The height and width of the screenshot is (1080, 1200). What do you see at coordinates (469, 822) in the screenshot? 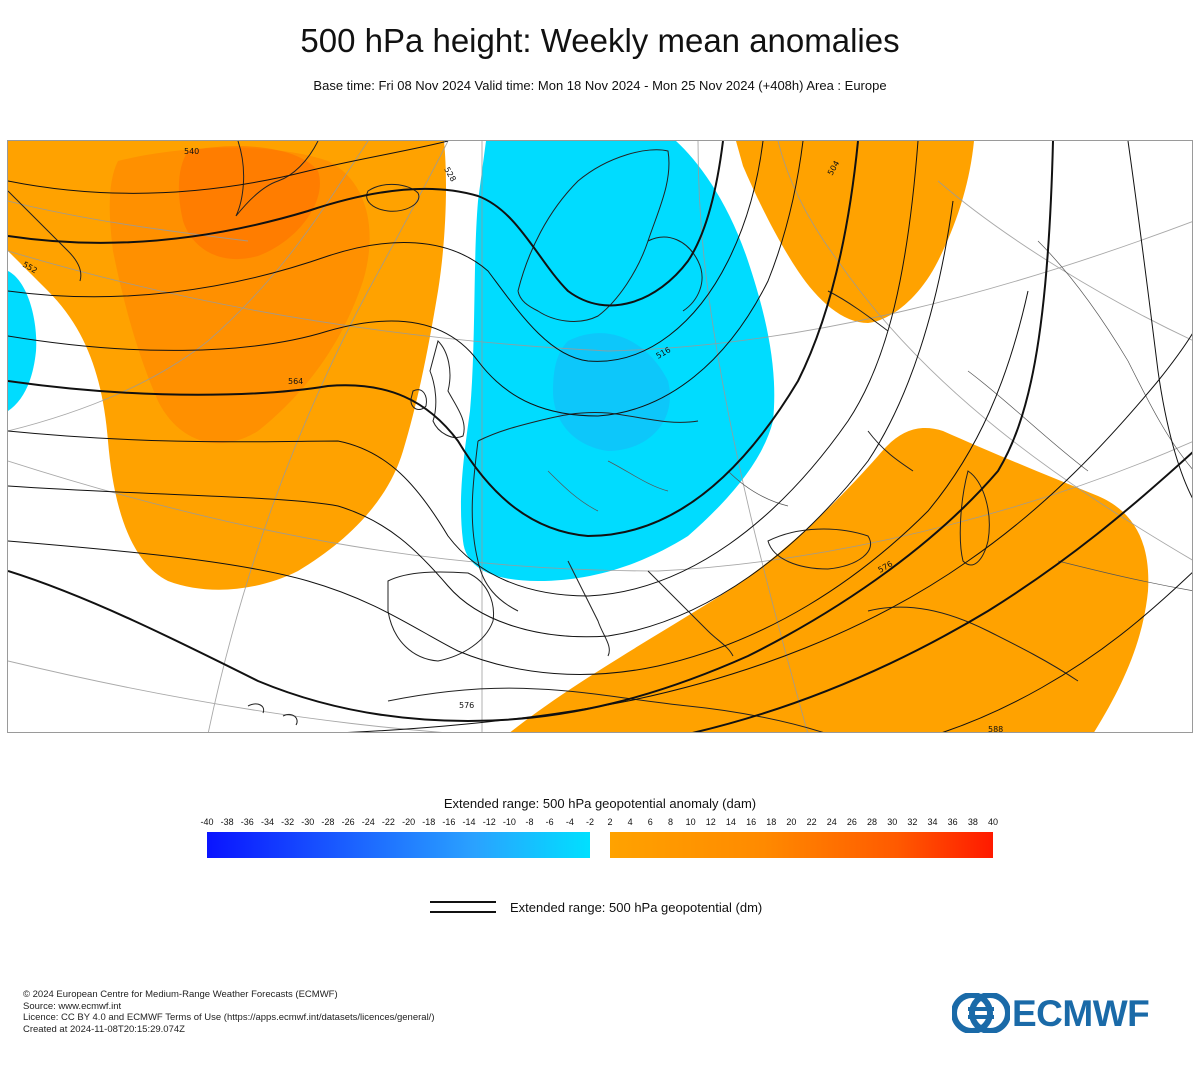
I see `negative-tick-label: -14` at bounding box center [469, 822].